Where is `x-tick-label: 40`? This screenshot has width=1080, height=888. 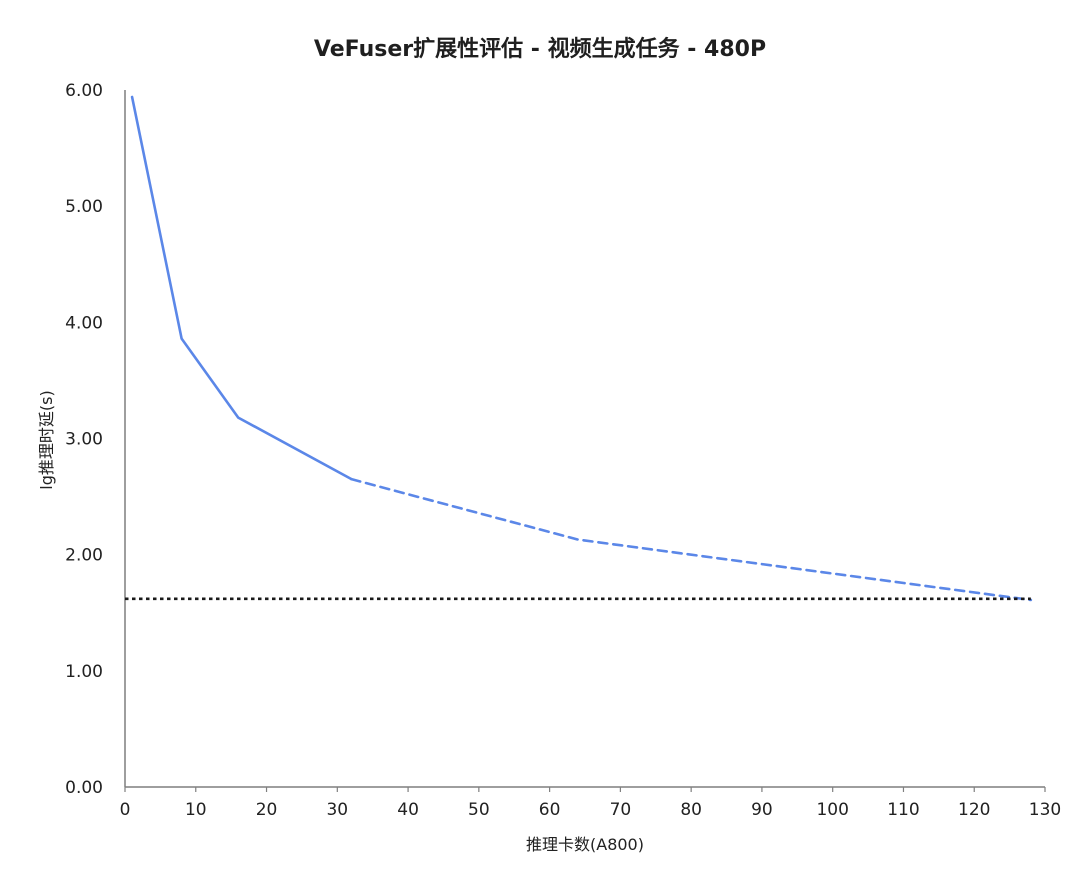 x-tick-label: 40 is located at coordinates (408, 810).